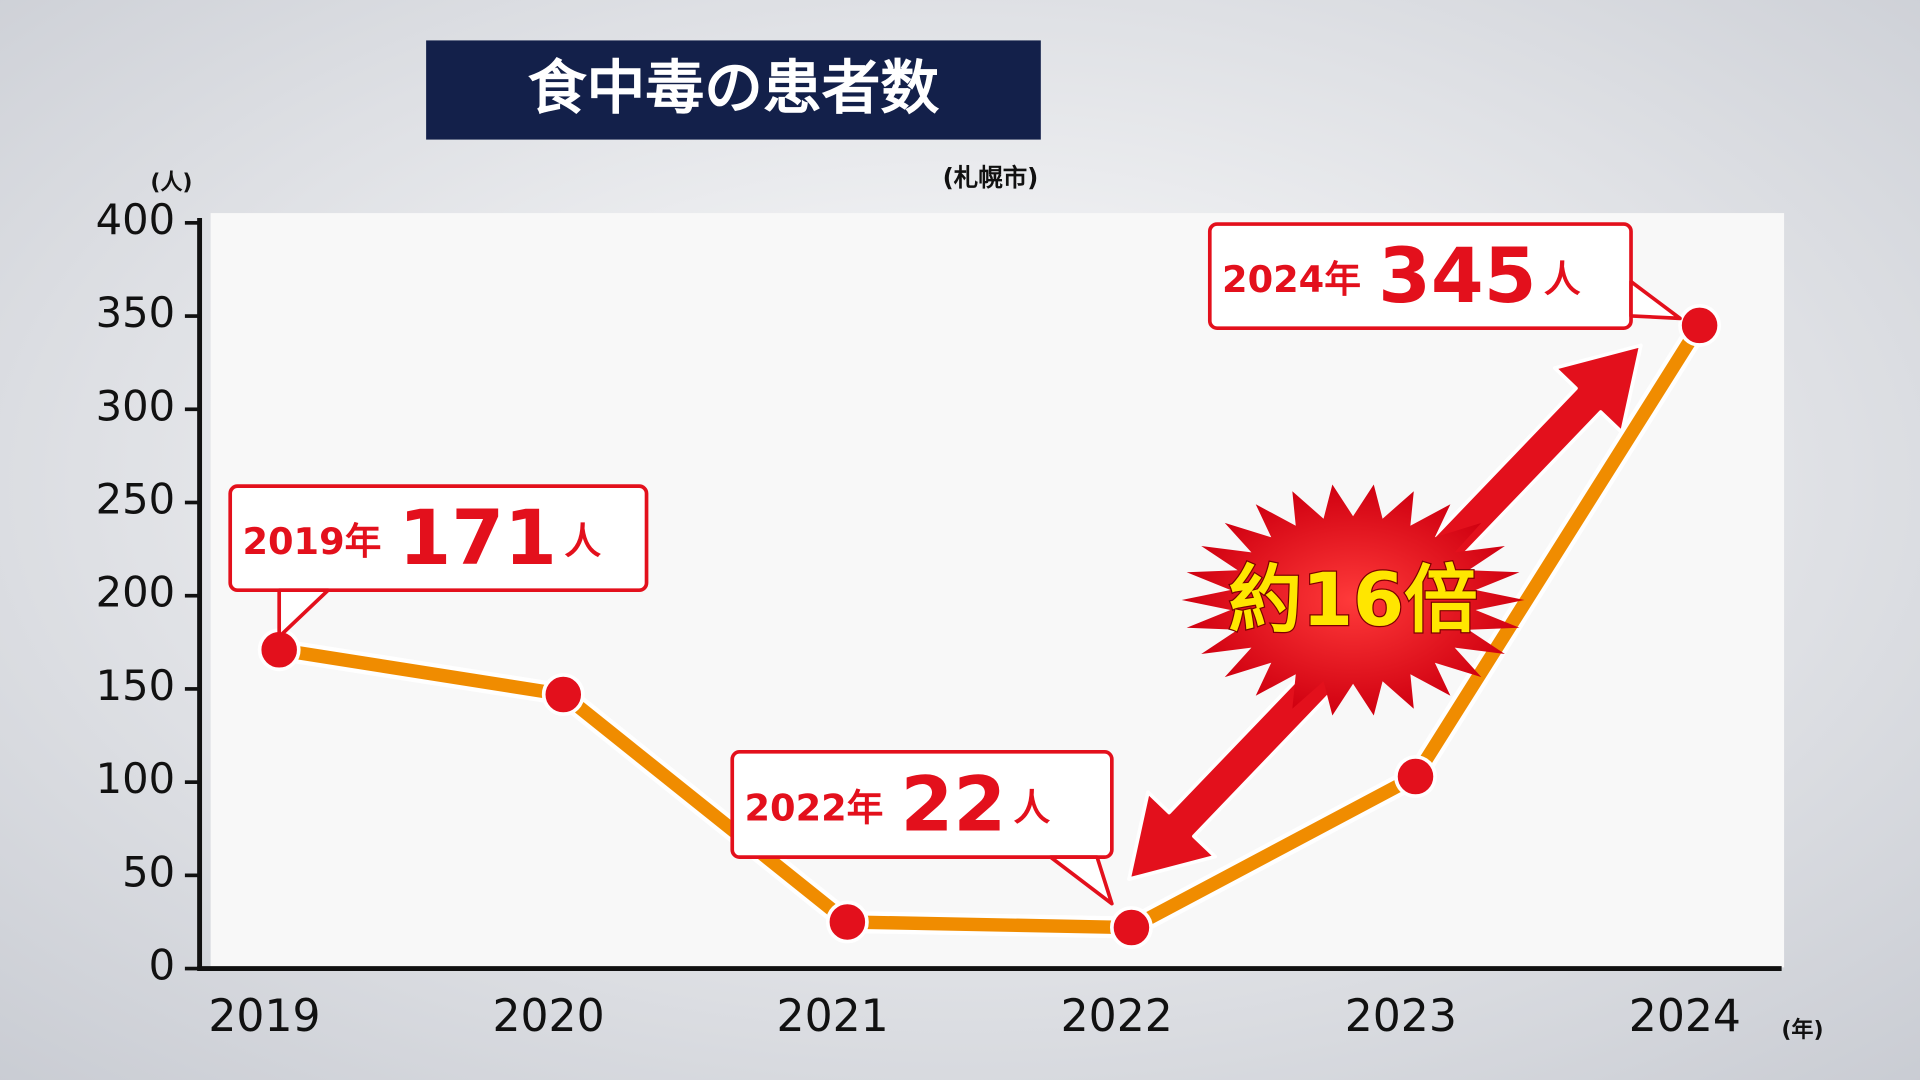  What do you see at coordinates (135, 778) in the screenshot?
I see `y-tick-label: 100` at bounding box center [135, 778].